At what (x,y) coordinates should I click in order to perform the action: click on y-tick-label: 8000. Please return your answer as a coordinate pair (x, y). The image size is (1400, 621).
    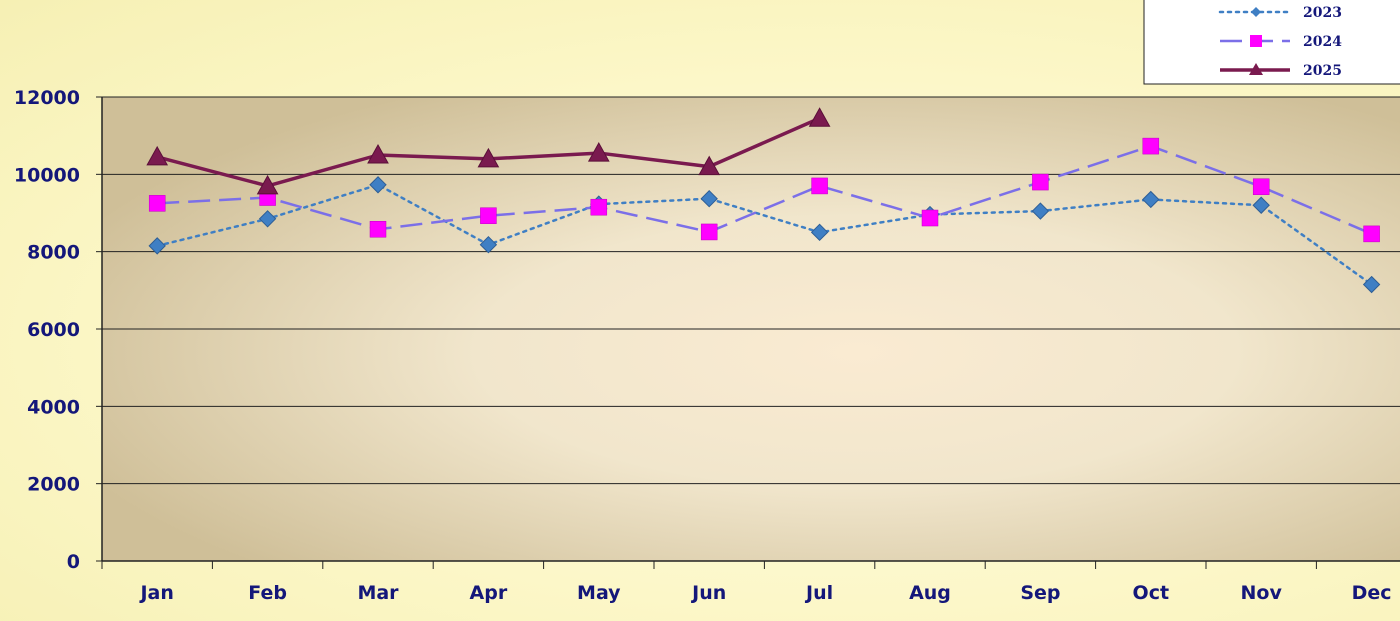
    Looking at the image, I should click on (53, 253).